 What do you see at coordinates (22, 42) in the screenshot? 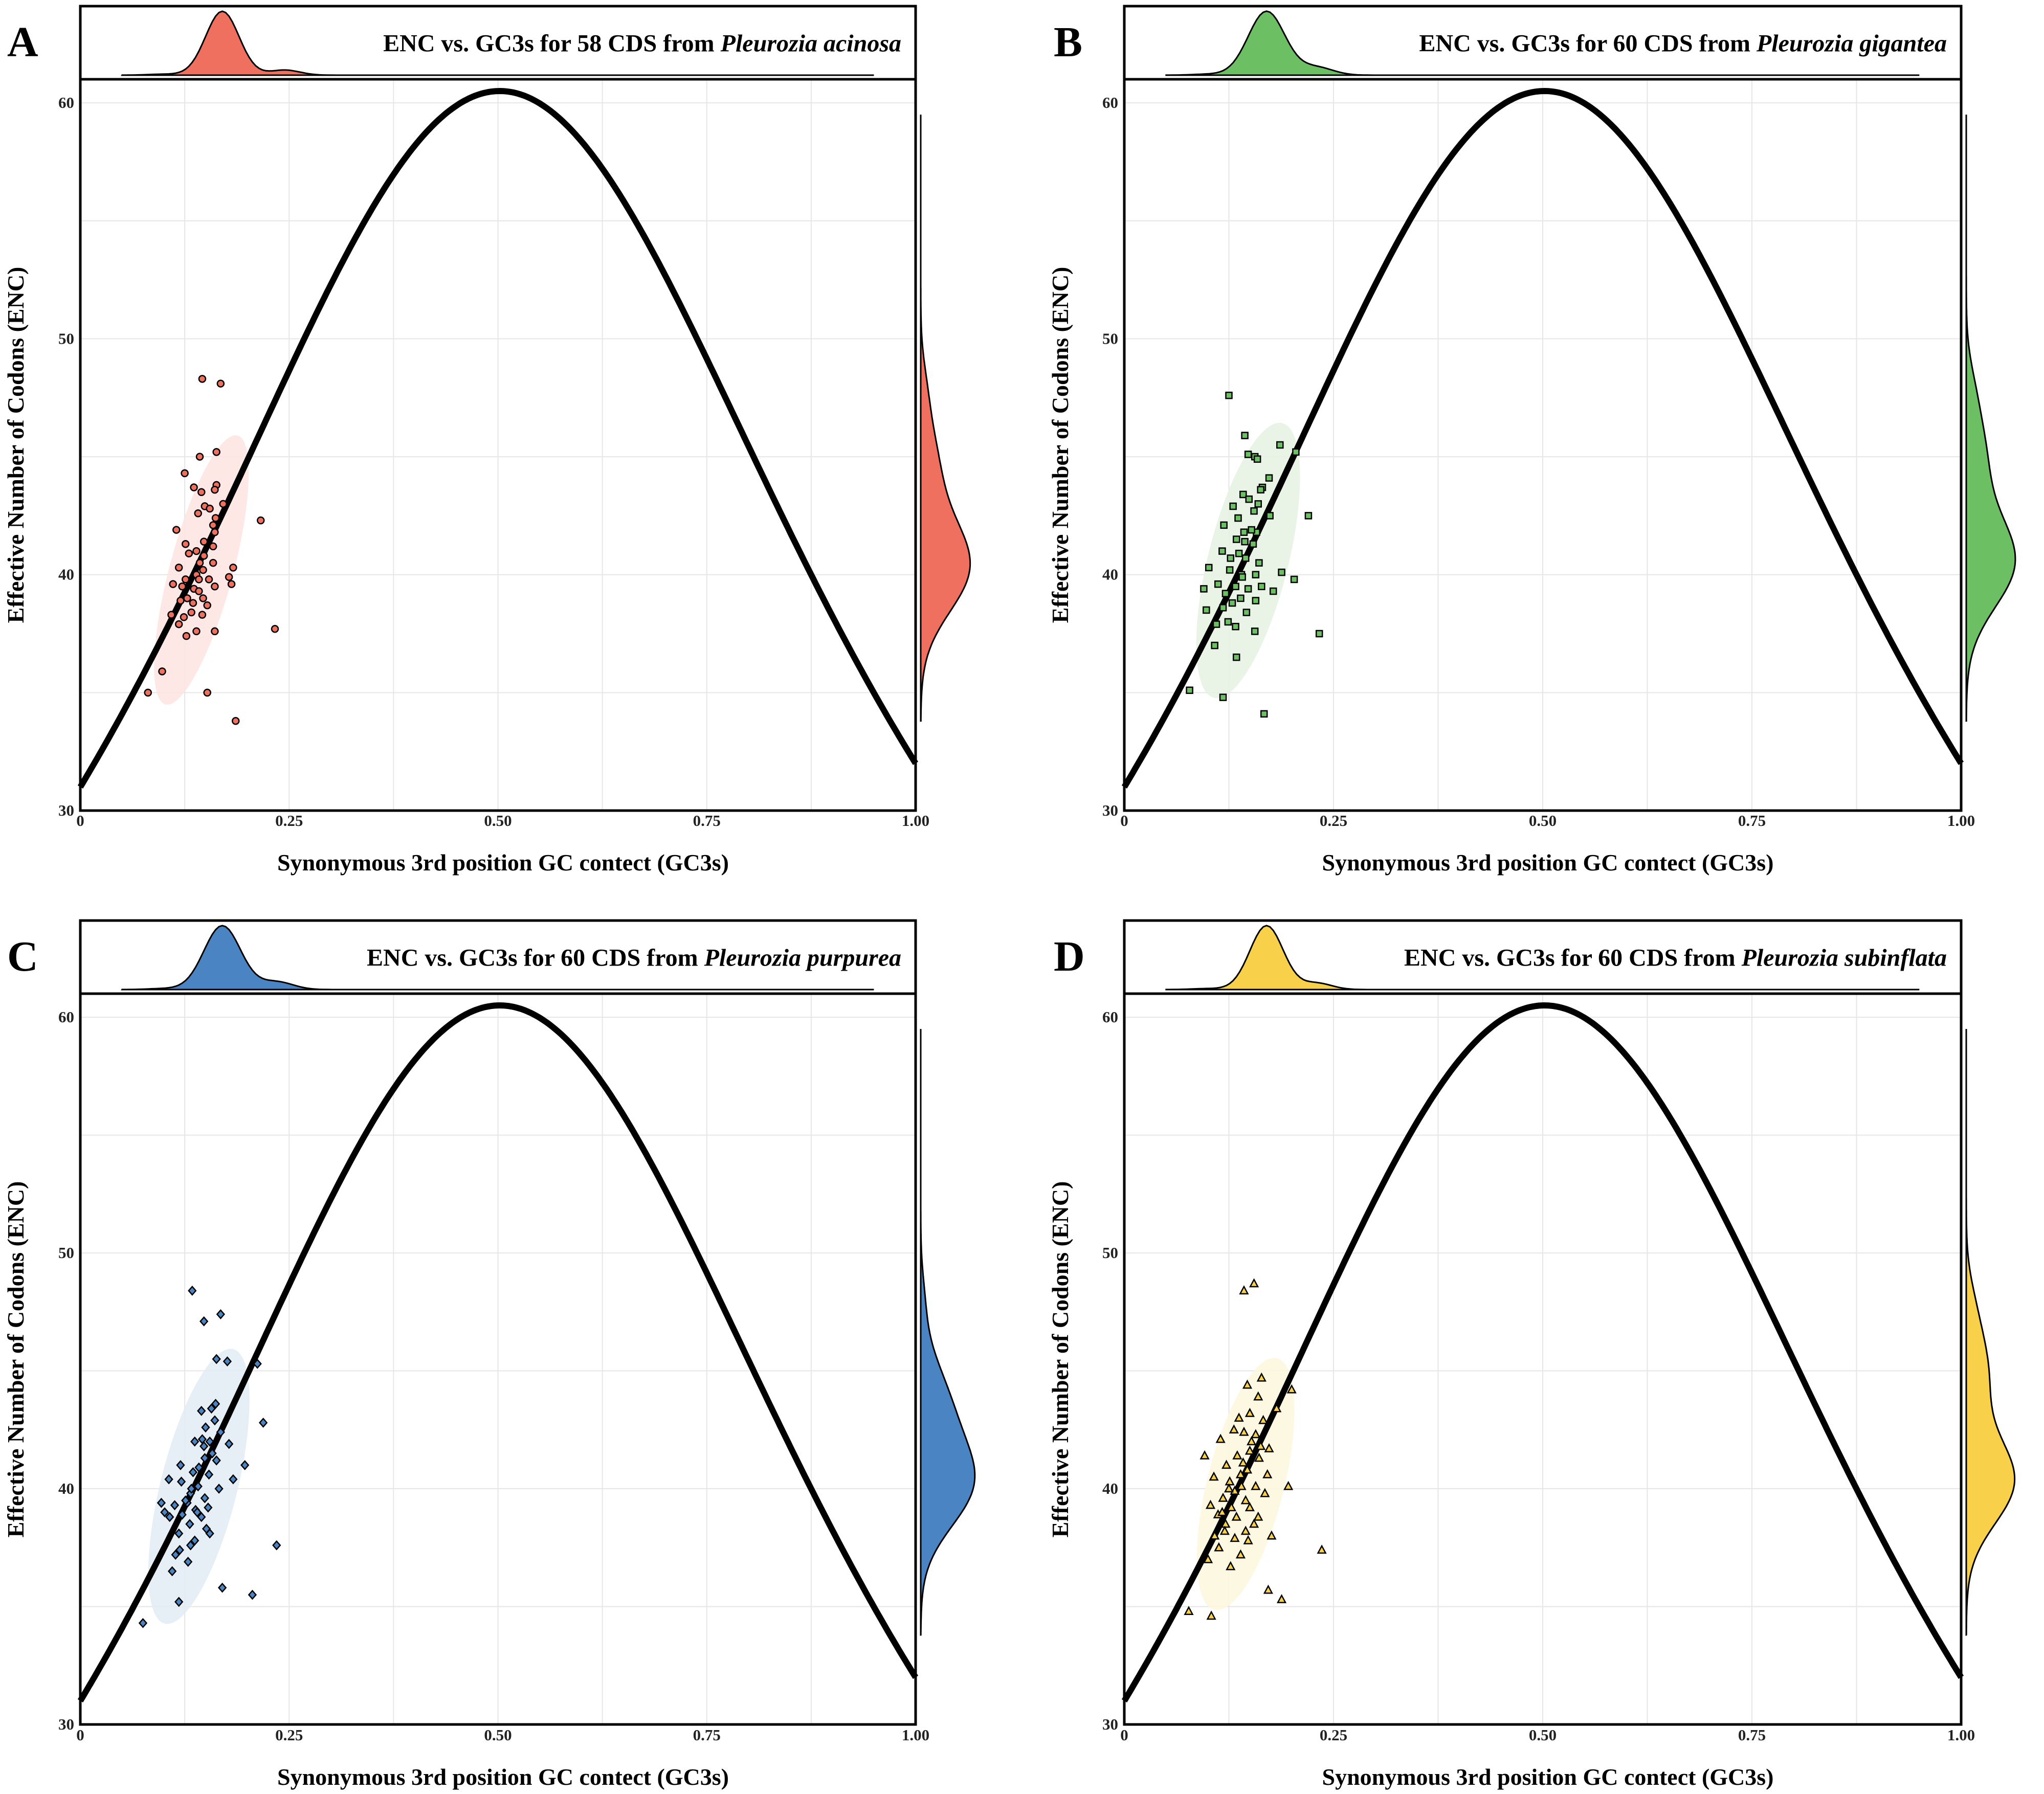
I see `panel-letter: A` at bounding box center [22, 42].